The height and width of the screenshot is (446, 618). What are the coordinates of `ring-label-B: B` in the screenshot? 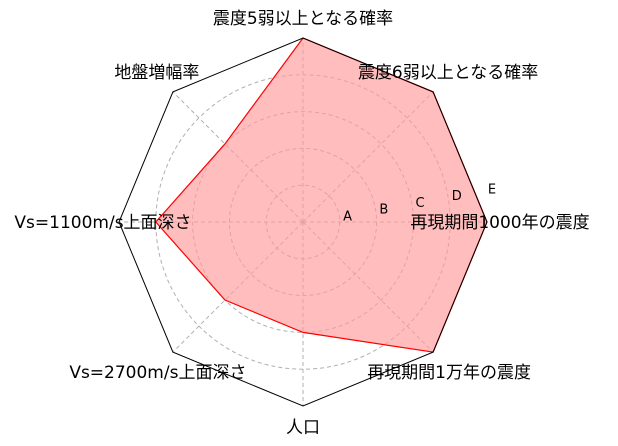 It's located at (383, 210).